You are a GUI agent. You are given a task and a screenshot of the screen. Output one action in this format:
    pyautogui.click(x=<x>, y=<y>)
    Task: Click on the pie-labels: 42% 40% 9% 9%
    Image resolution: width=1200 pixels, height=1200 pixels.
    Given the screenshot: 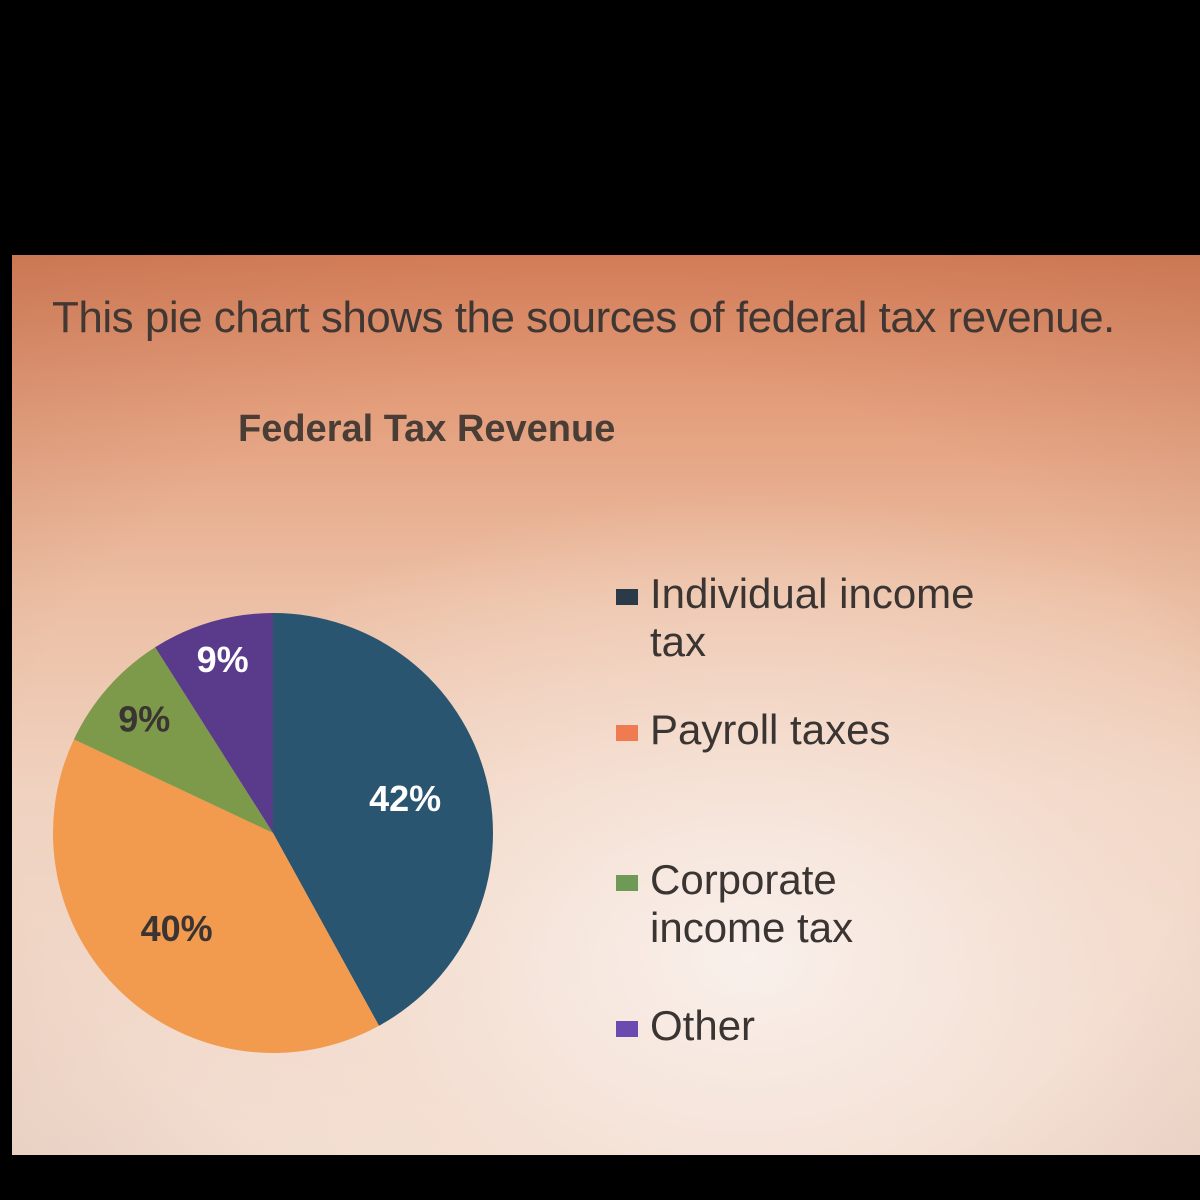 What is the action you would take?
    pyautogui.click(x=279, y=794)
    